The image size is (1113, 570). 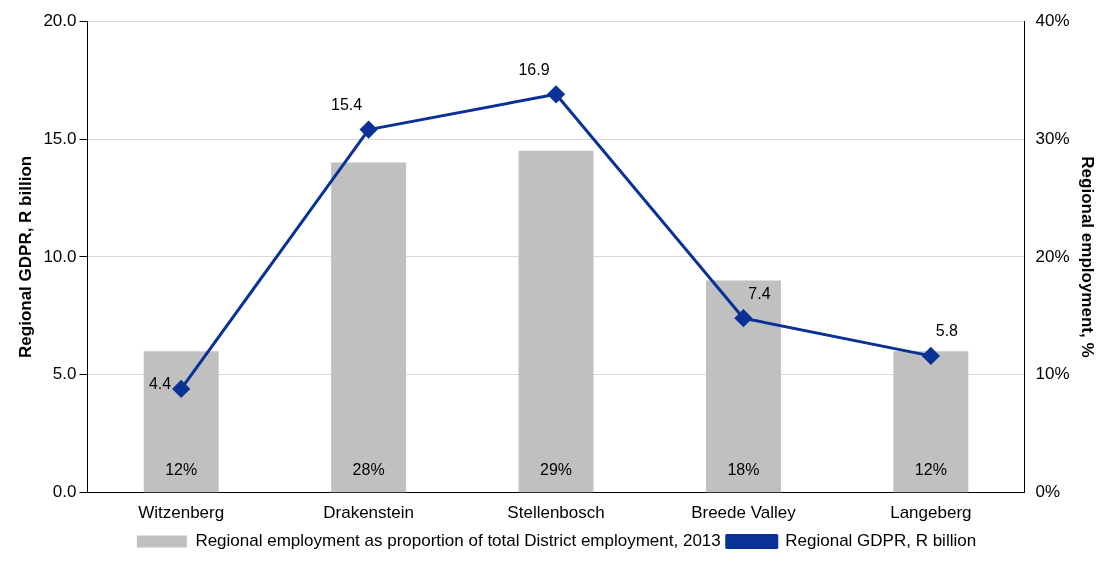 What do you see at coordinates (1052, 256) in the screenshot?
I see `y2-tick-label: 20%` at bounding box center [1052, 256].